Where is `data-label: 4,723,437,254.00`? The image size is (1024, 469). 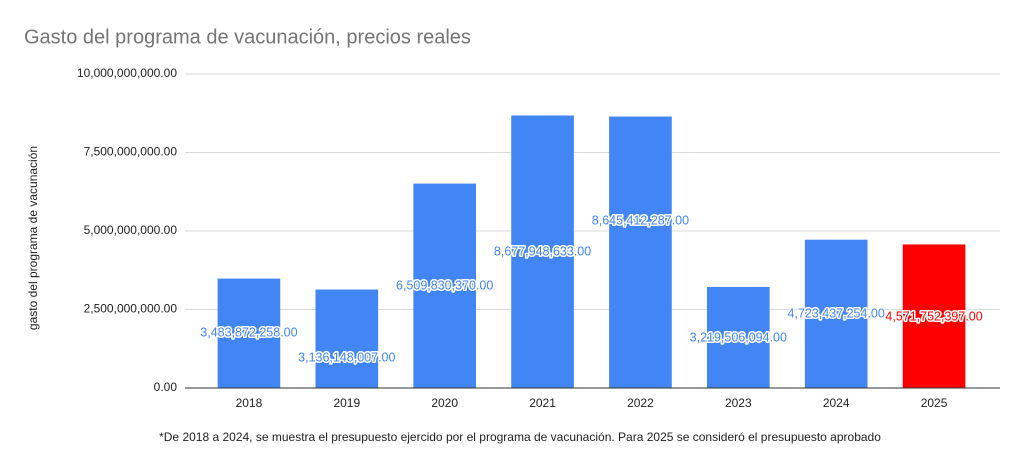
data-label: 4,723,437,254.00 is located at coordinates (836, 313).